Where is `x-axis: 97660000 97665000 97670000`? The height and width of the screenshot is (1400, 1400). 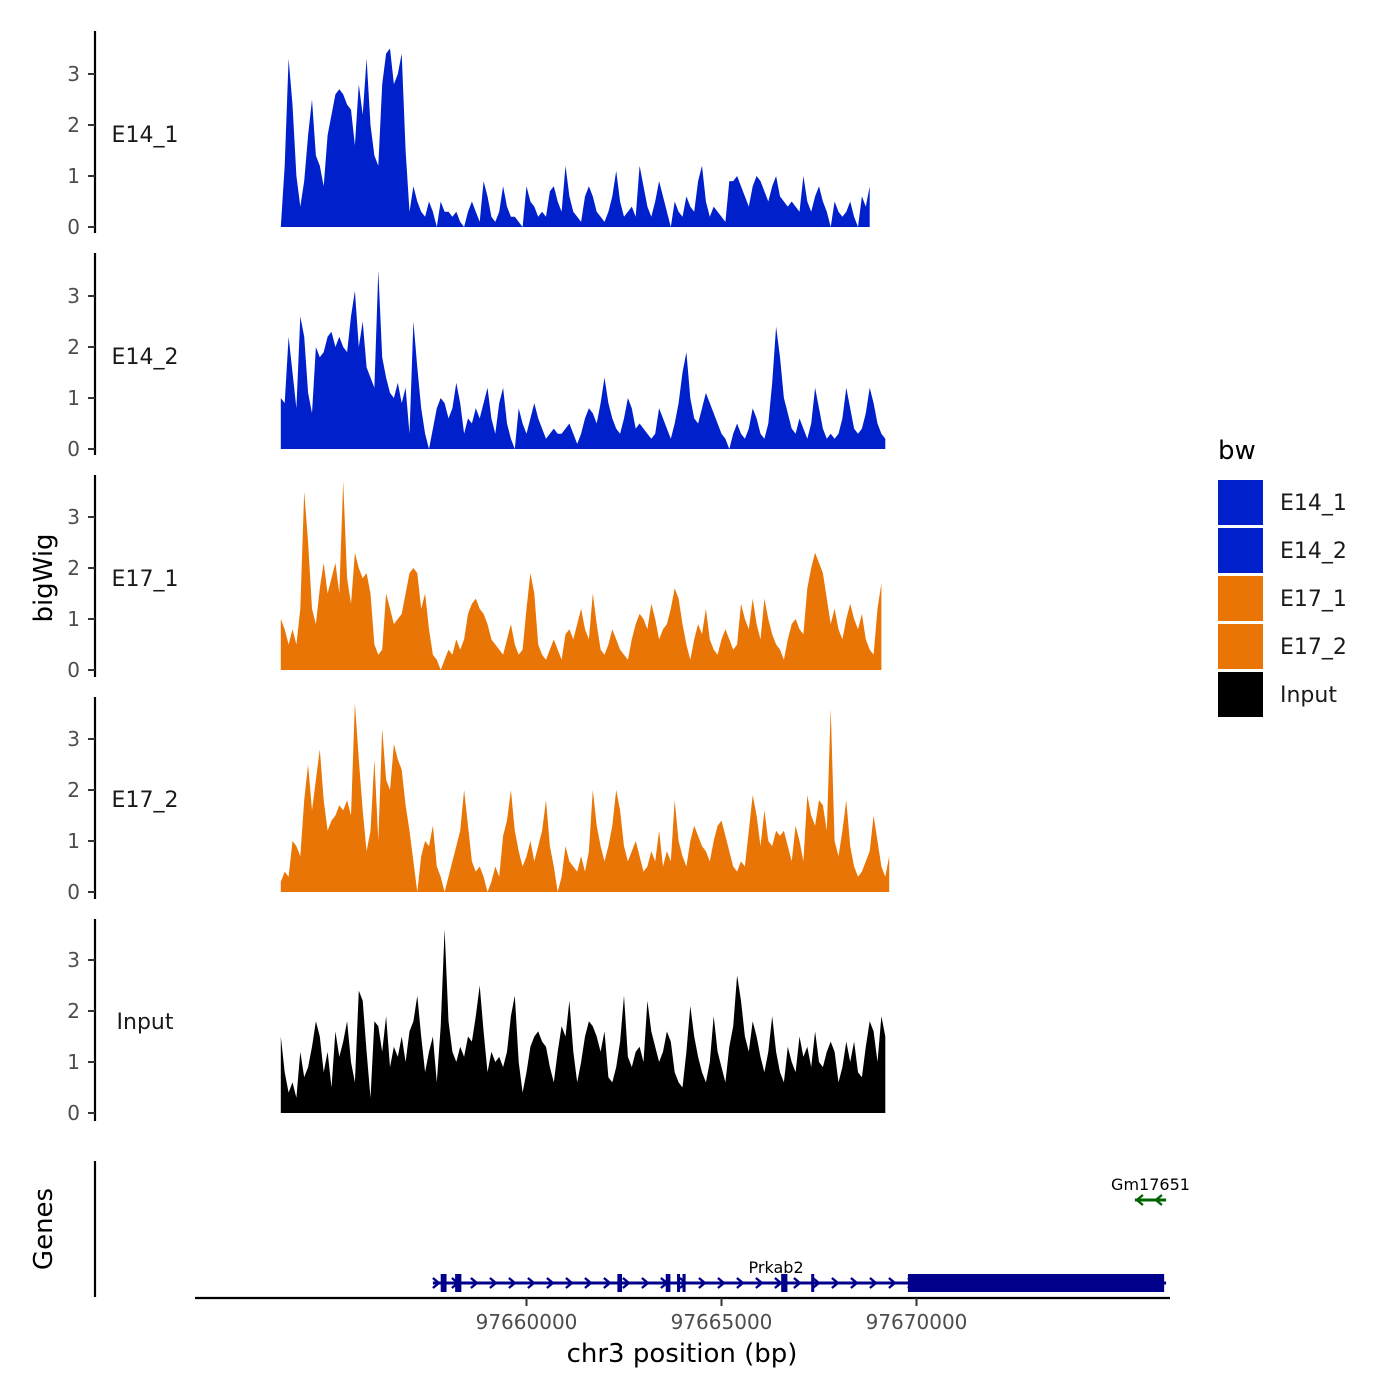
x-axis: 97660000 97665000 97670000 is located at coordinates (722, 1316).